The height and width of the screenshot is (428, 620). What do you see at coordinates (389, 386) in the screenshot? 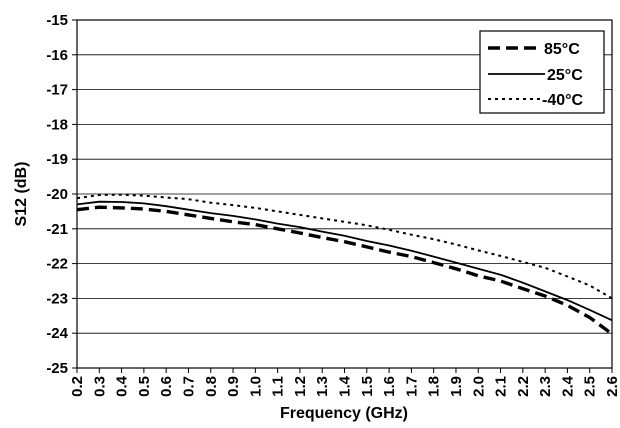
I see `x-tick-label: 1.6` at bounding box center [389, 386].